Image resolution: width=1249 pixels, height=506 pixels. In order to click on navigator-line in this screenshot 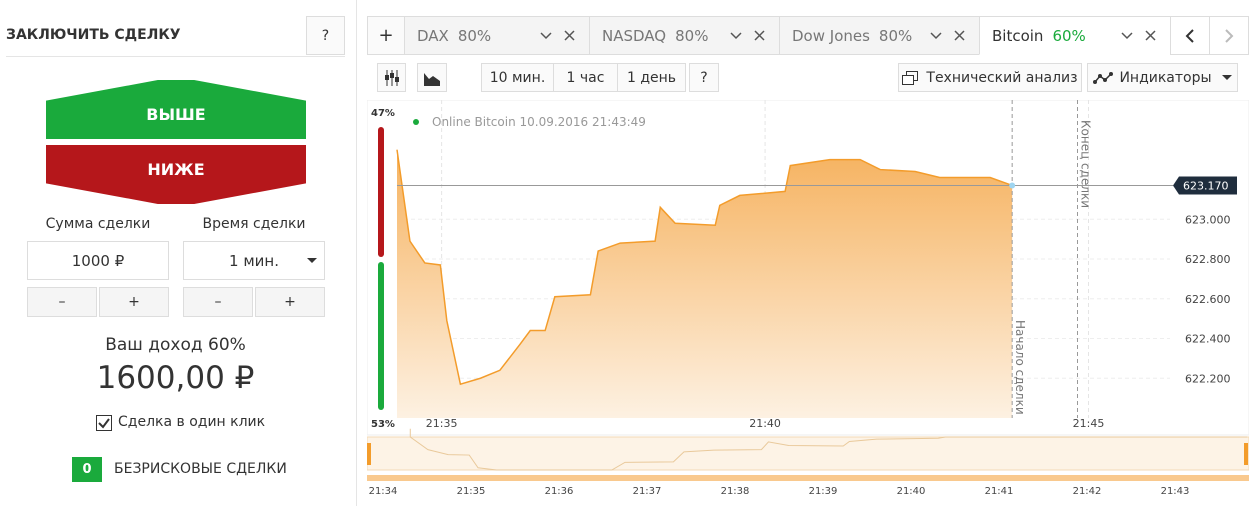, I will do `click(828, 449)`.